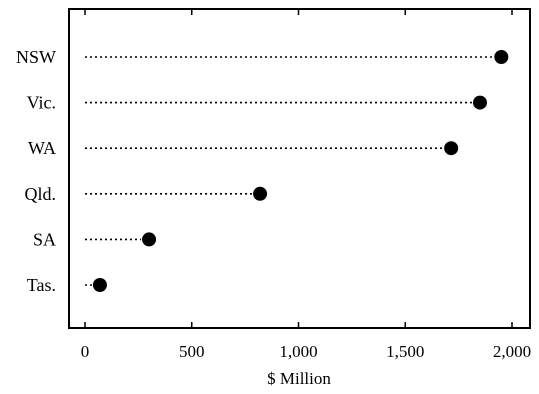  I want to click on category-label-qld: Qld., so click(41, 194).